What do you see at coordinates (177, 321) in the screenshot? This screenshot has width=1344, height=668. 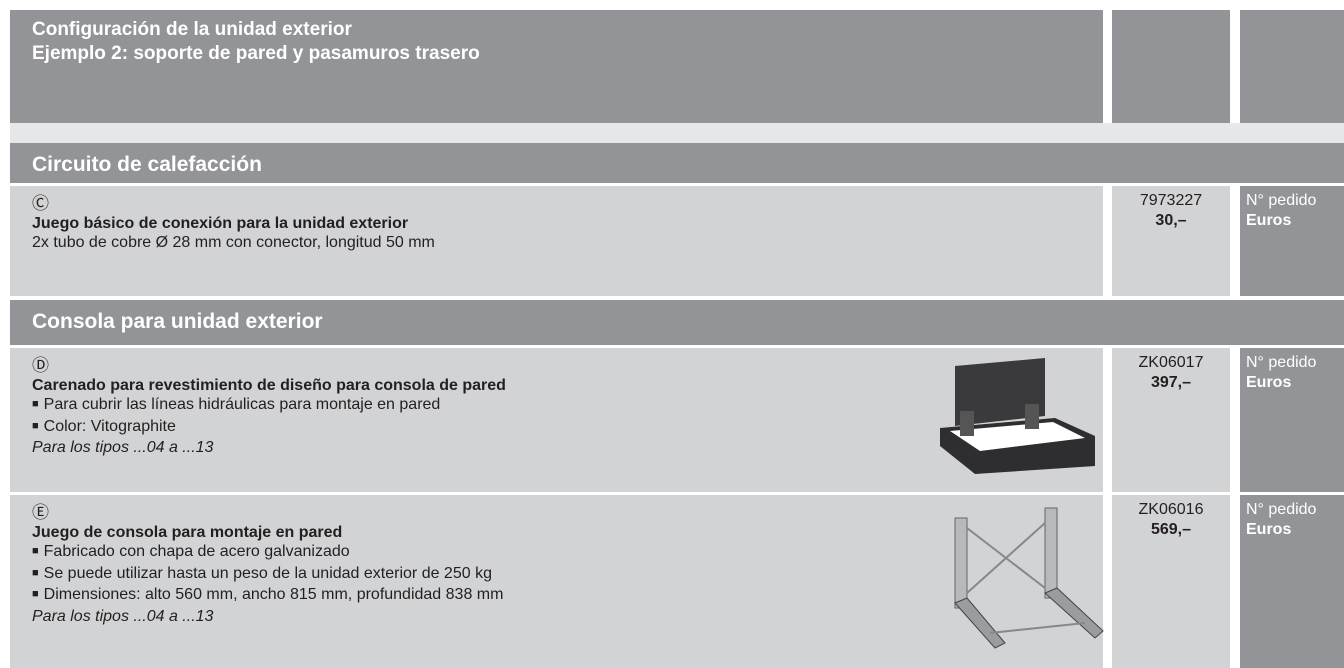 I see `section-title: Consola para unidad exterior` at bounding box center [177, 321].